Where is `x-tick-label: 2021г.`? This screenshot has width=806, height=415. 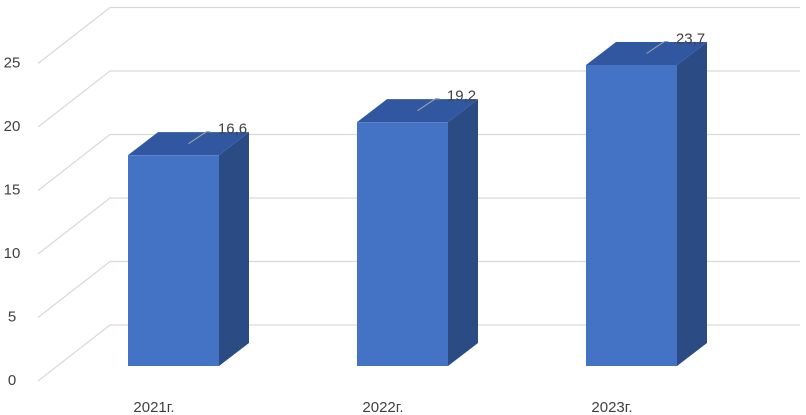
x-tick-label: 2021г. is located at coordinates (153, 407).